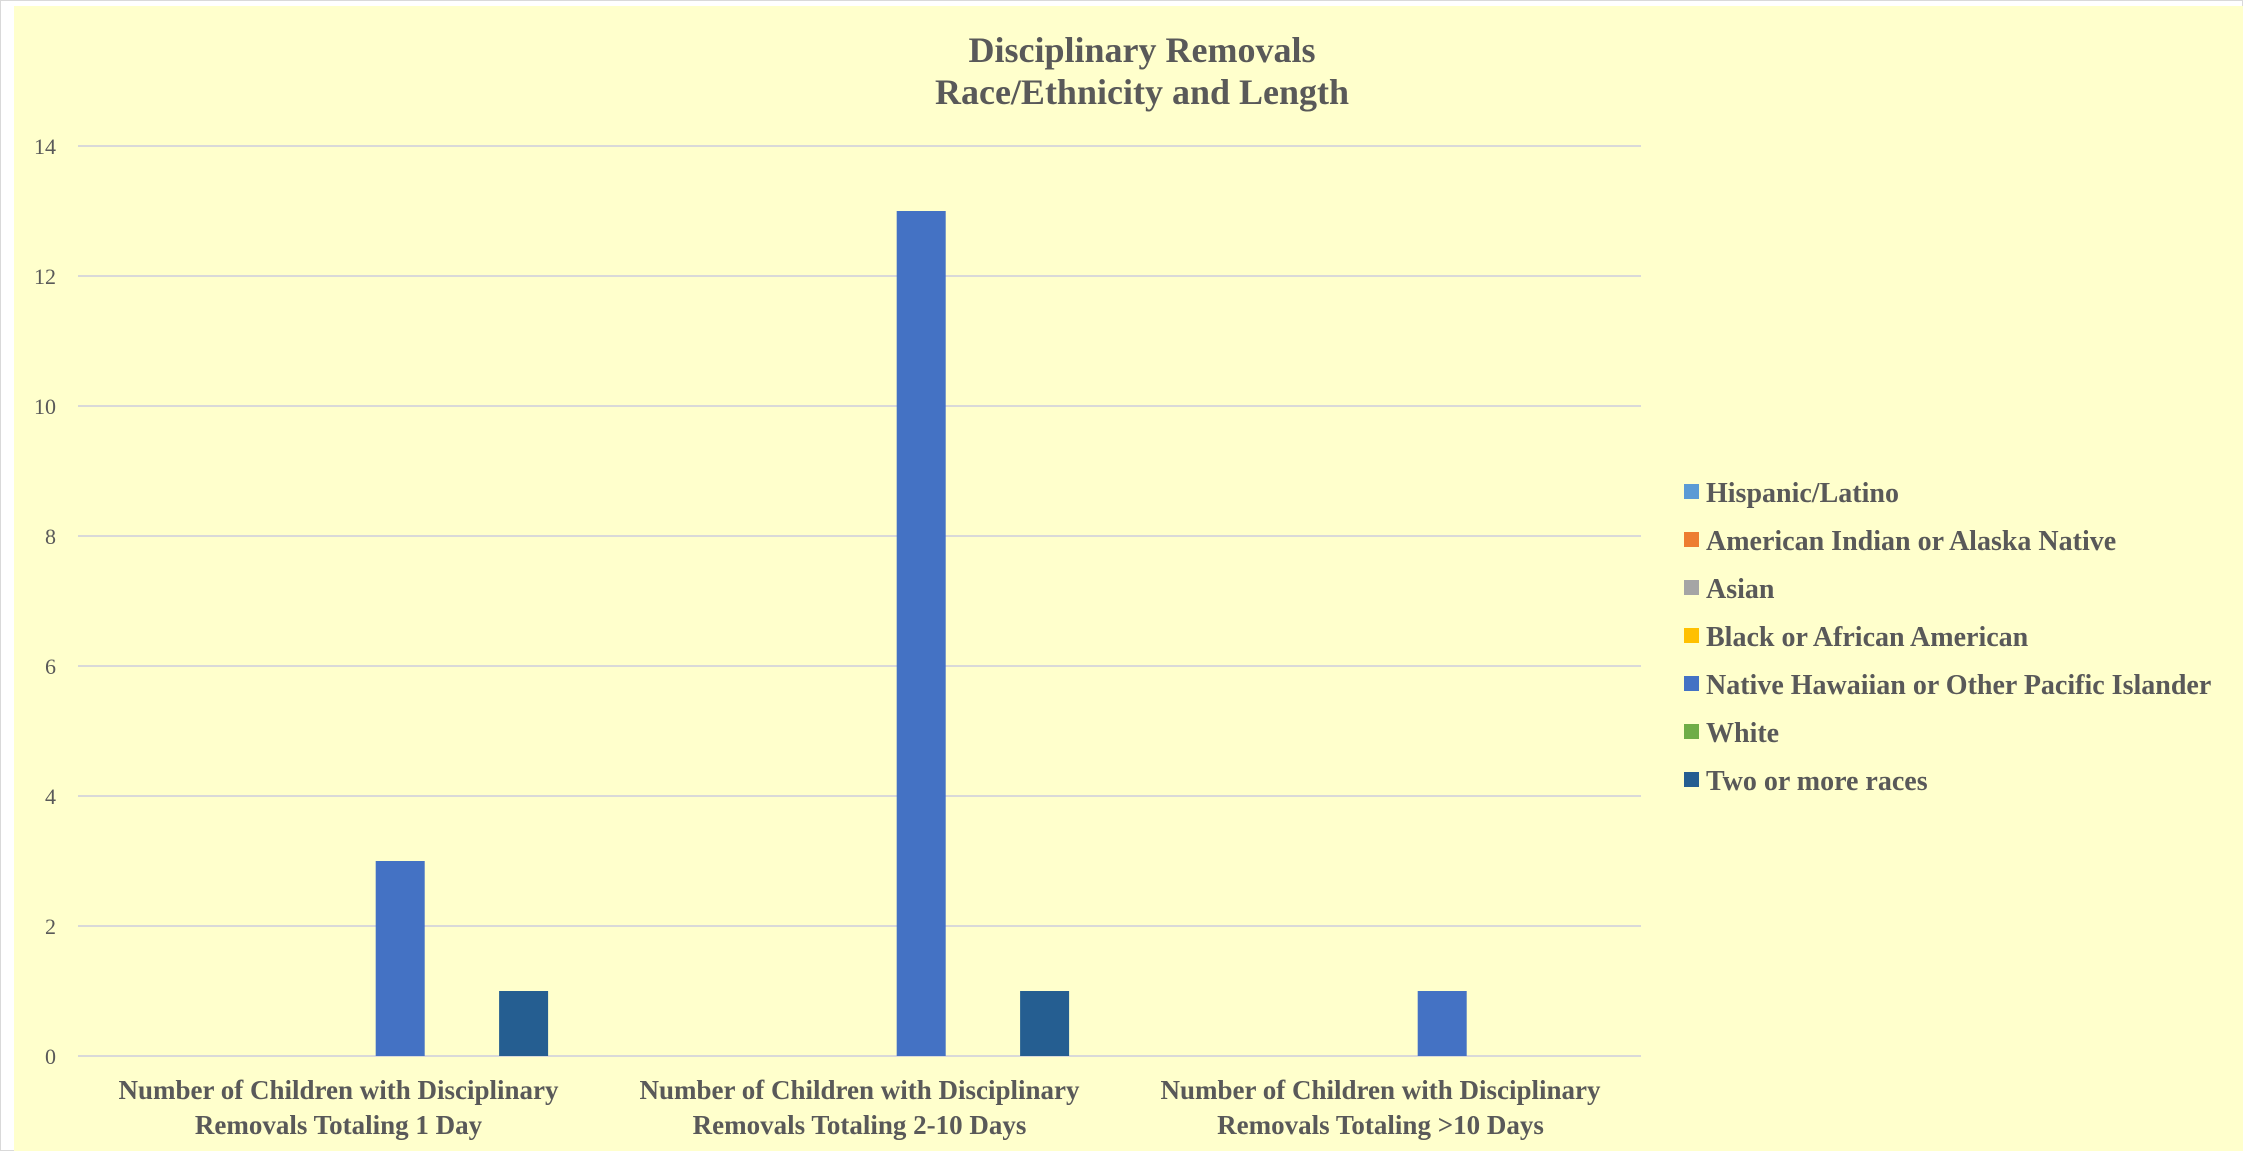 The height and width of the screenshot is (1151, 2243). I want to click on chart-title-line-1: Disciplinary Removals, so click(1142, 50).